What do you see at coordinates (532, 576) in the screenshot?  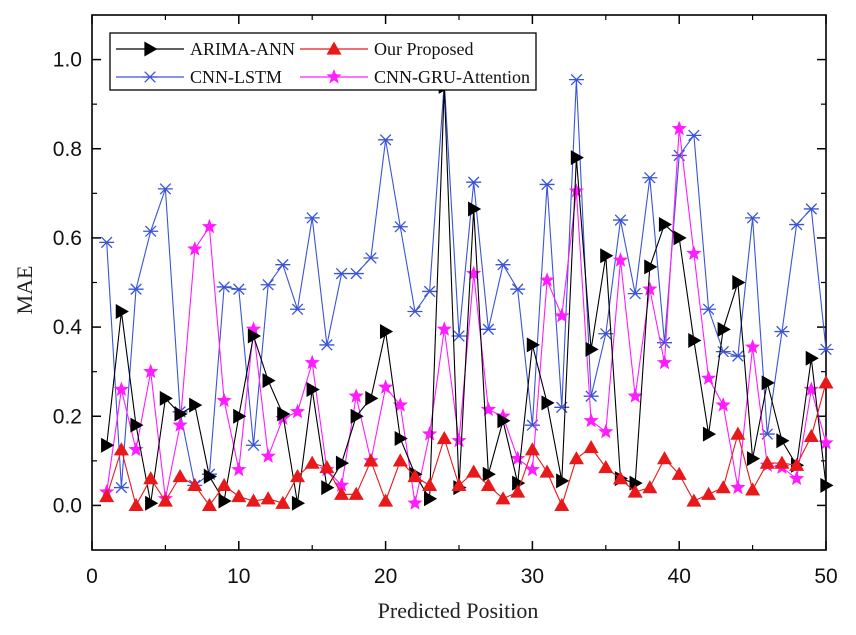 I see `x-tick-label: 30` at bounding box center [532, 576].